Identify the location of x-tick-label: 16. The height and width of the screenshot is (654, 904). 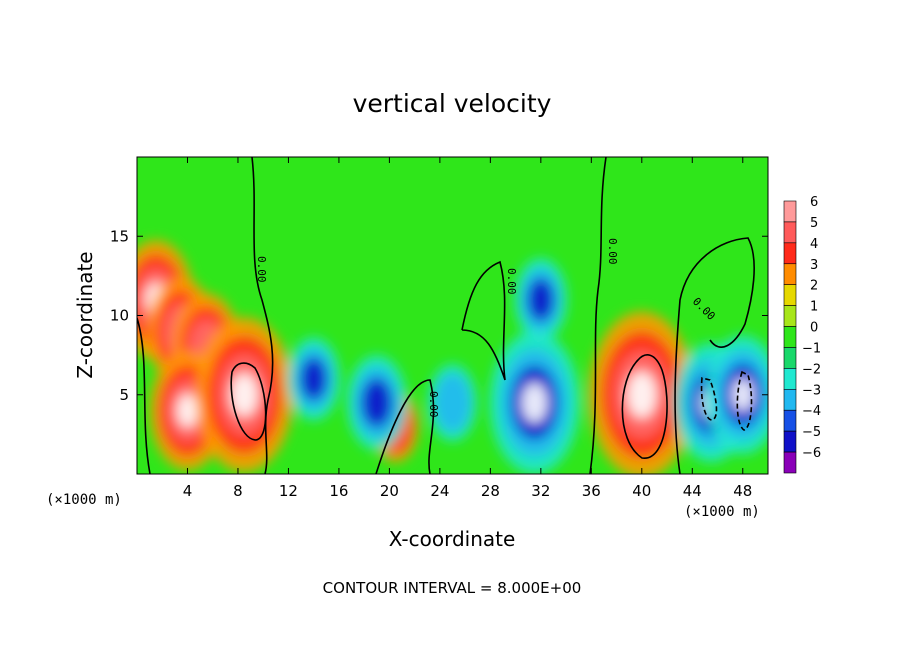
(338, 491).